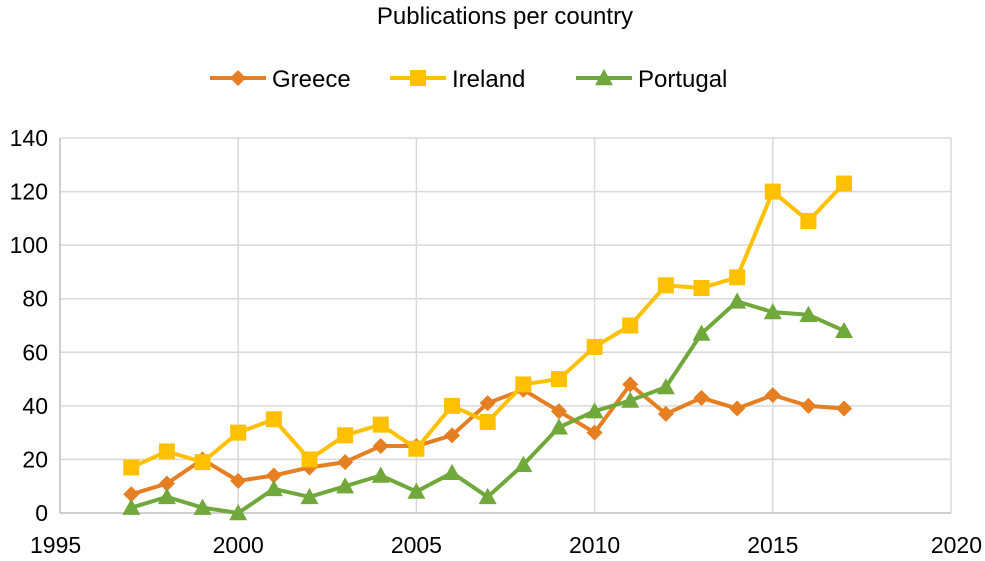 The width and height of the screenshot is (985, 561). What do you see at coordinates (238, 545) in the screenshot?
I see `x-tick-label: 2000` at bounding box center [238, 545].